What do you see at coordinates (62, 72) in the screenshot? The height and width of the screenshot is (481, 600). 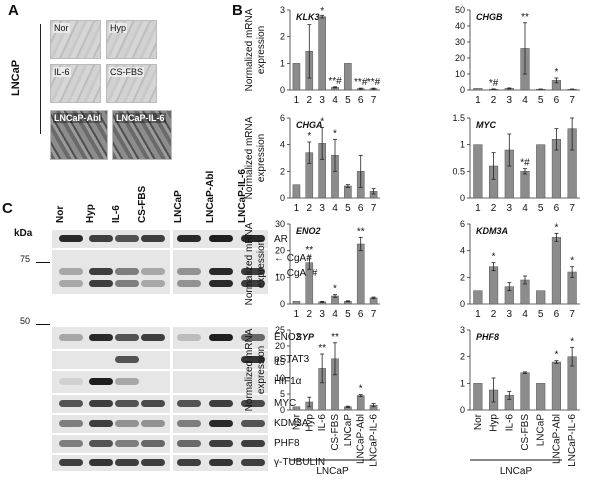 I see `micrograph-caption: IL-6` at bounding box center [62, 72].